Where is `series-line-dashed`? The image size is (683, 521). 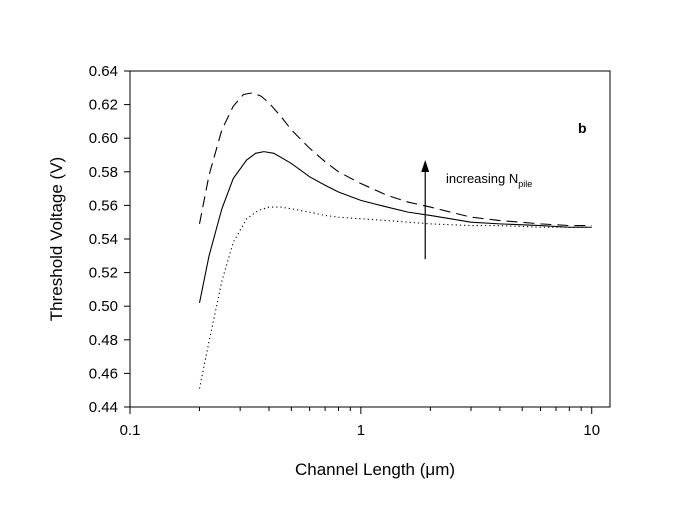 series-line-dashed is located at coordinates (395, 159).